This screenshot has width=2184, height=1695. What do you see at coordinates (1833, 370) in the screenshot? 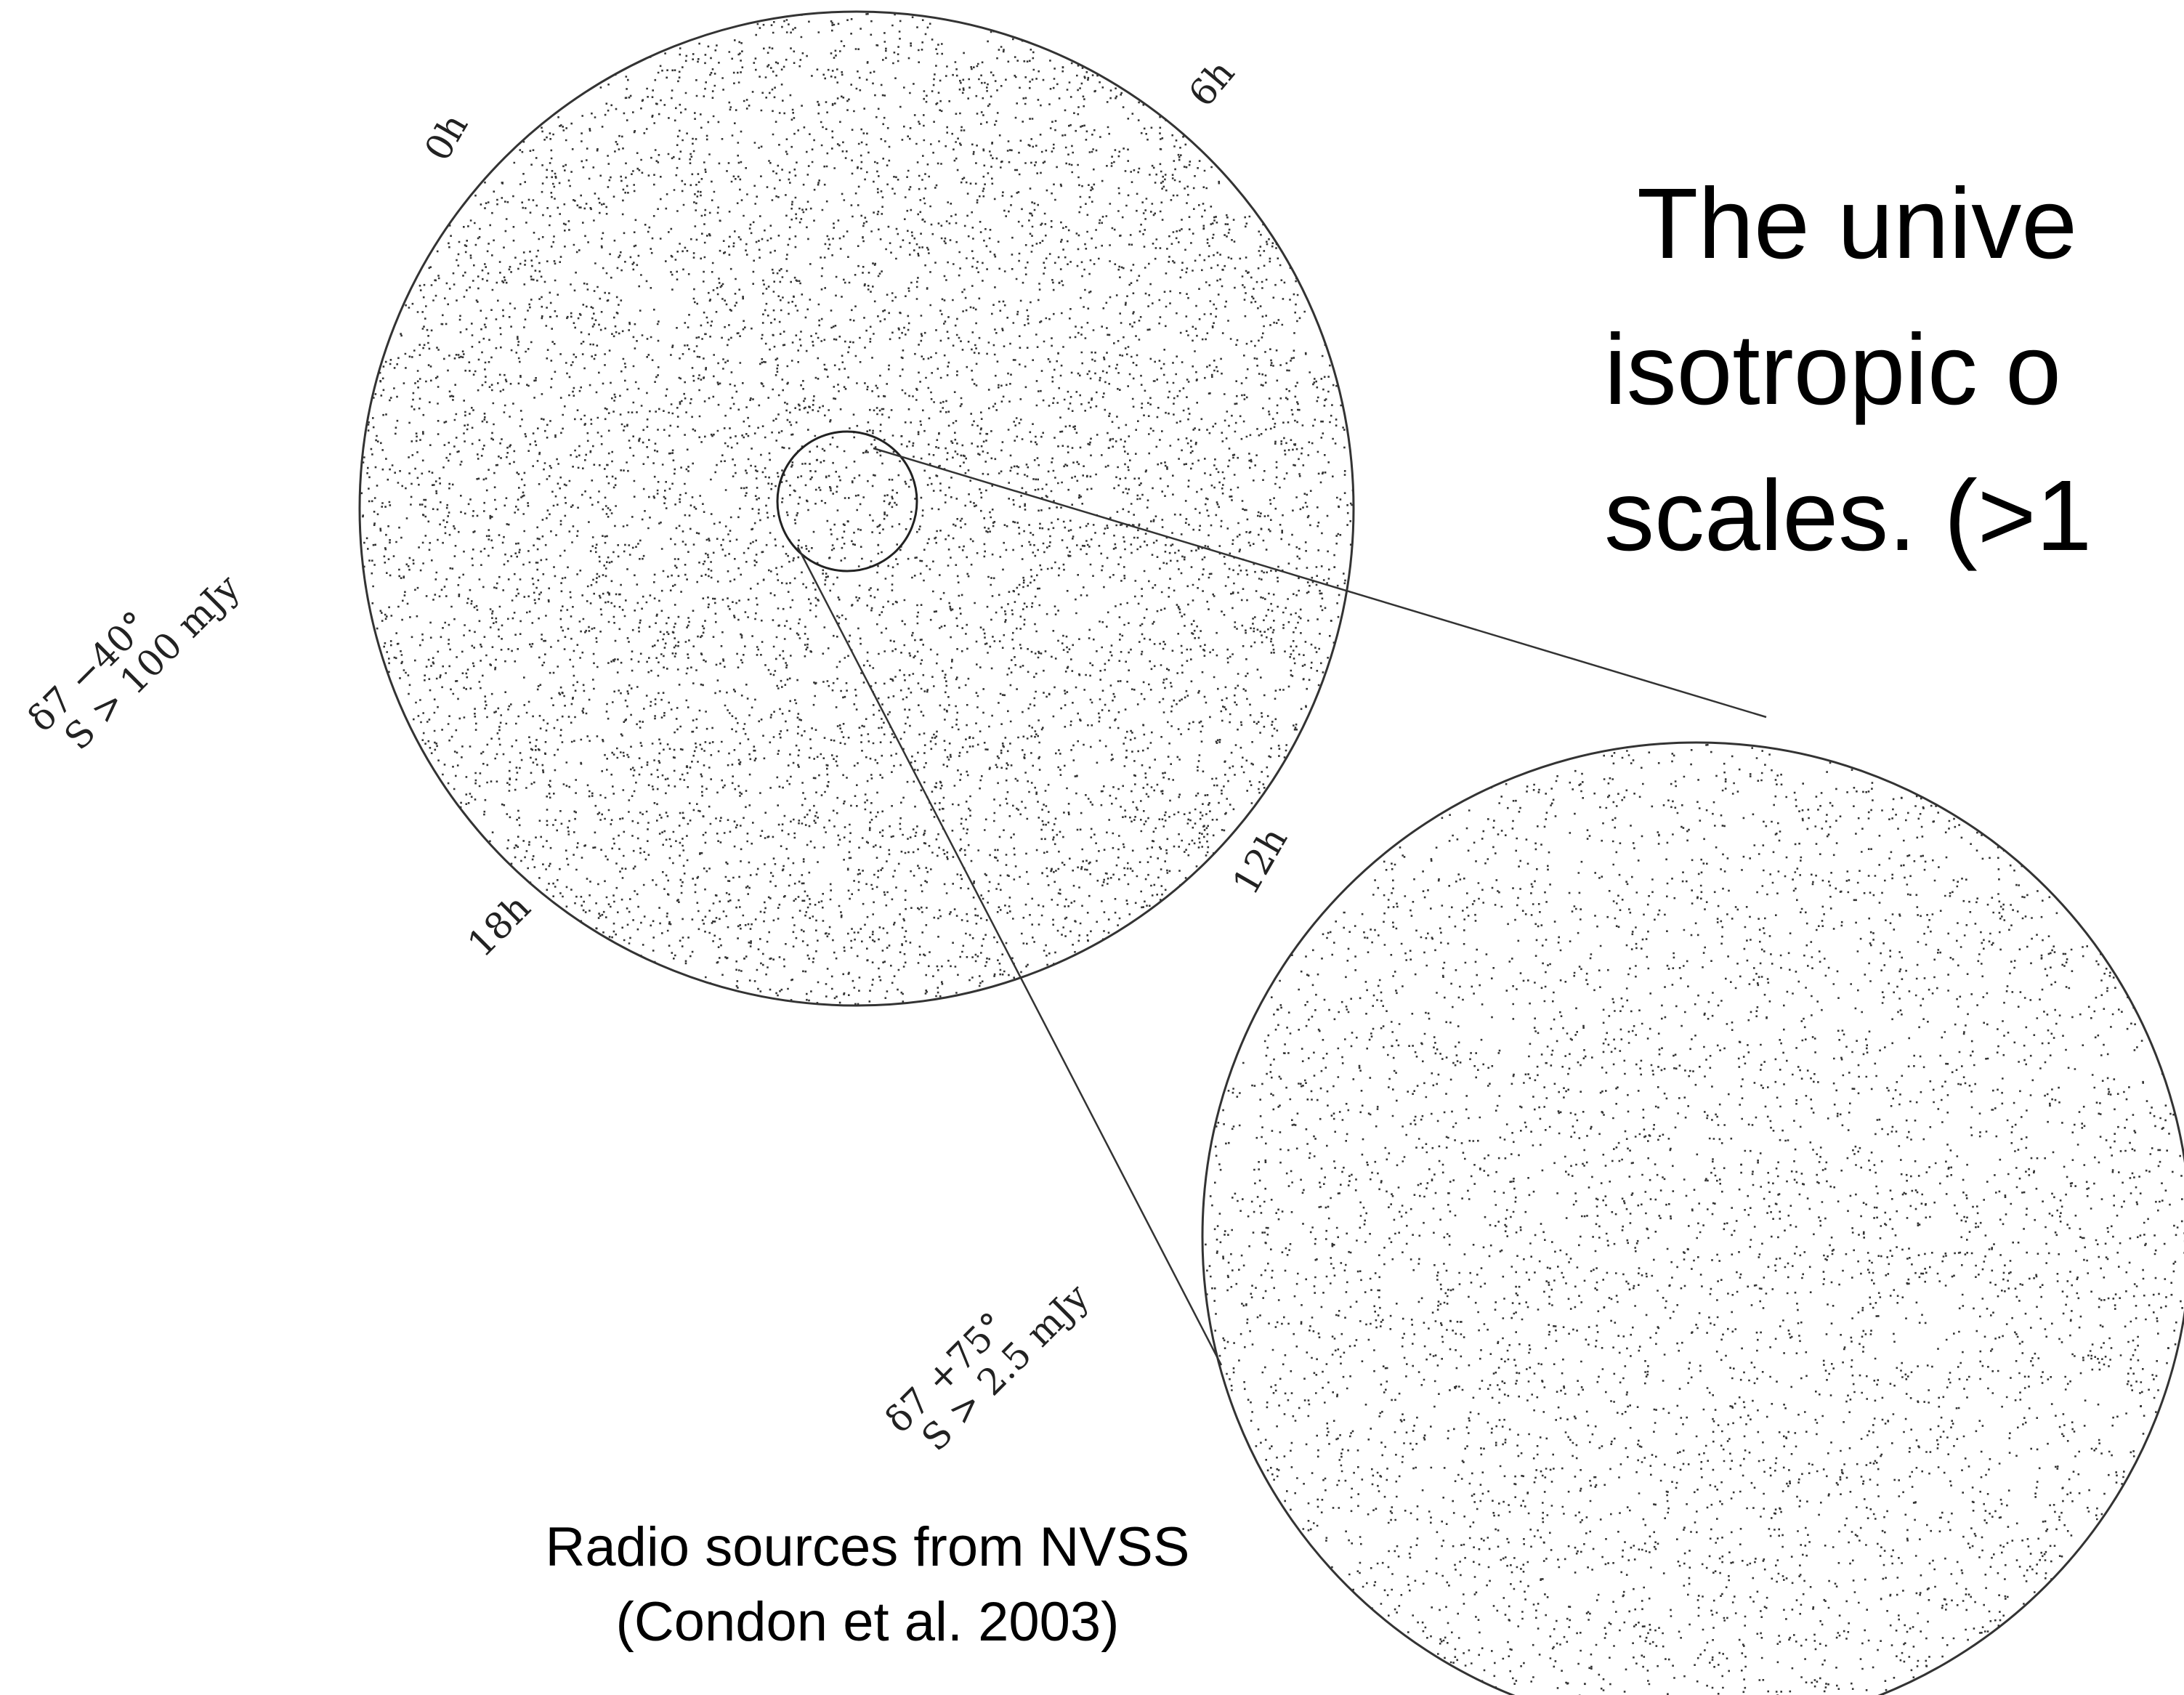
I see `title-line: isotropic o` at bounding box center [1833, 370].